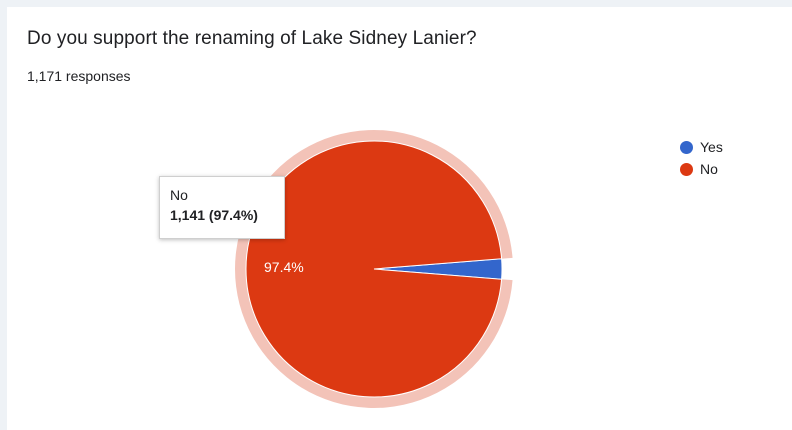 This screenshot has width=792, height=430. I want to click on legend-label-yes: Yes, so click(711, 147).